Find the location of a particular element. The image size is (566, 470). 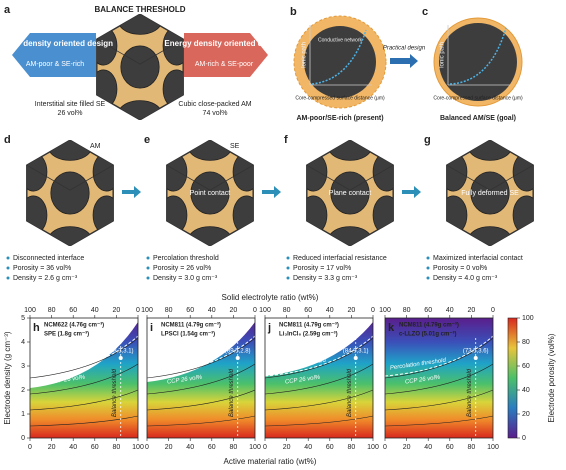

heatmap is located at coordinates (439, 378).